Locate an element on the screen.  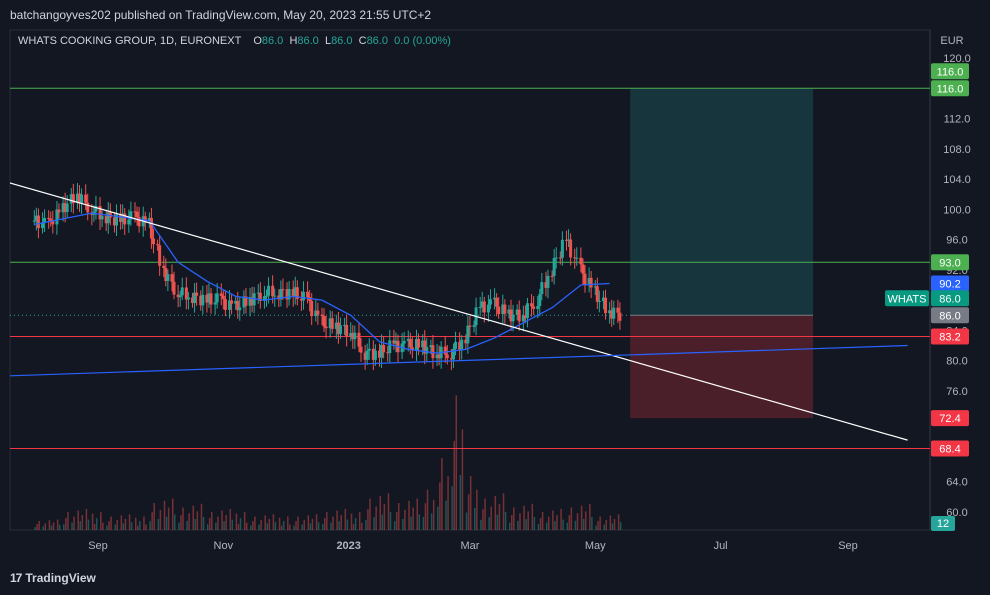
tradingview-logo: 17 TradingView is located at coordinates (53, 578).